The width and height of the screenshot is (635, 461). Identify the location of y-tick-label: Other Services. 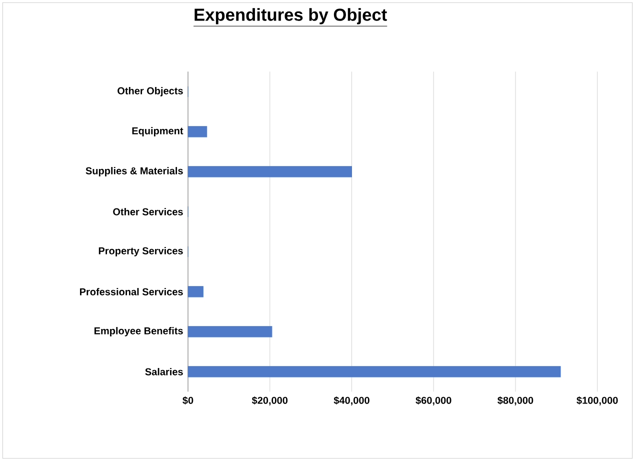
(148, 212).